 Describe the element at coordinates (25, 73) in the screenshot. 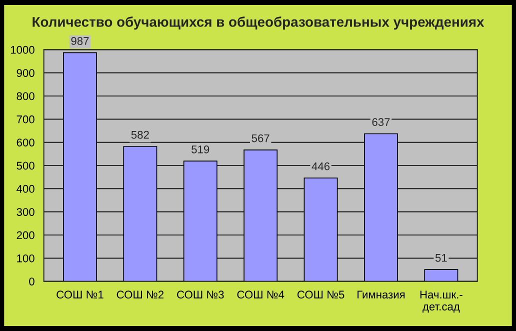

I see `y-tick-label: 900` at that location.